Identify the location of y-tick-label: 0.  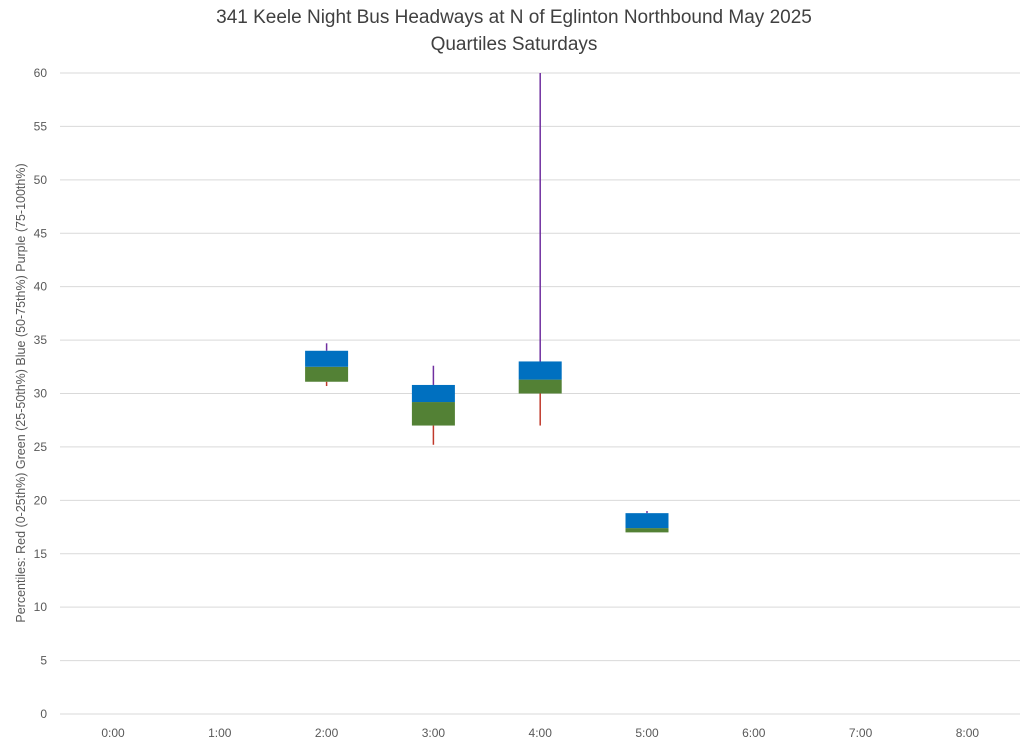
(43, 714).